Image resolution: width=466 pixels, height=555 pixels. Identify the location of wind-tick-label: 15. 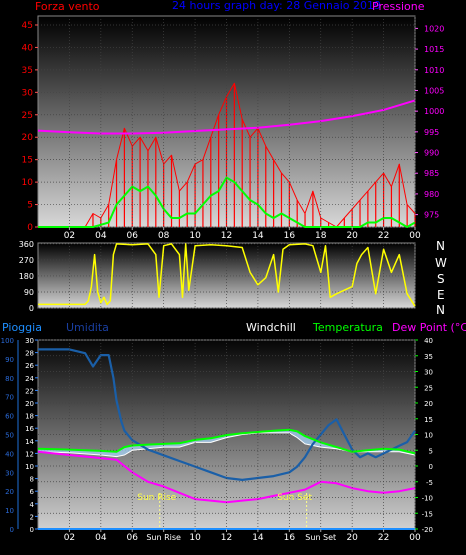
(27, 161).